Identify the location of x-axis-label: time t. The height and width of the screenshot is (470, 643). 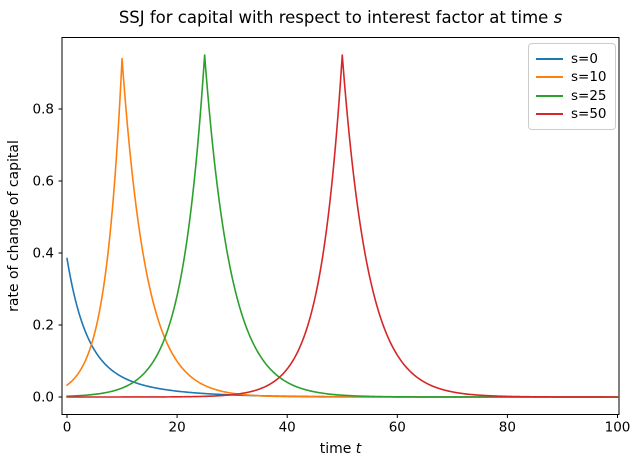
(340, 449).